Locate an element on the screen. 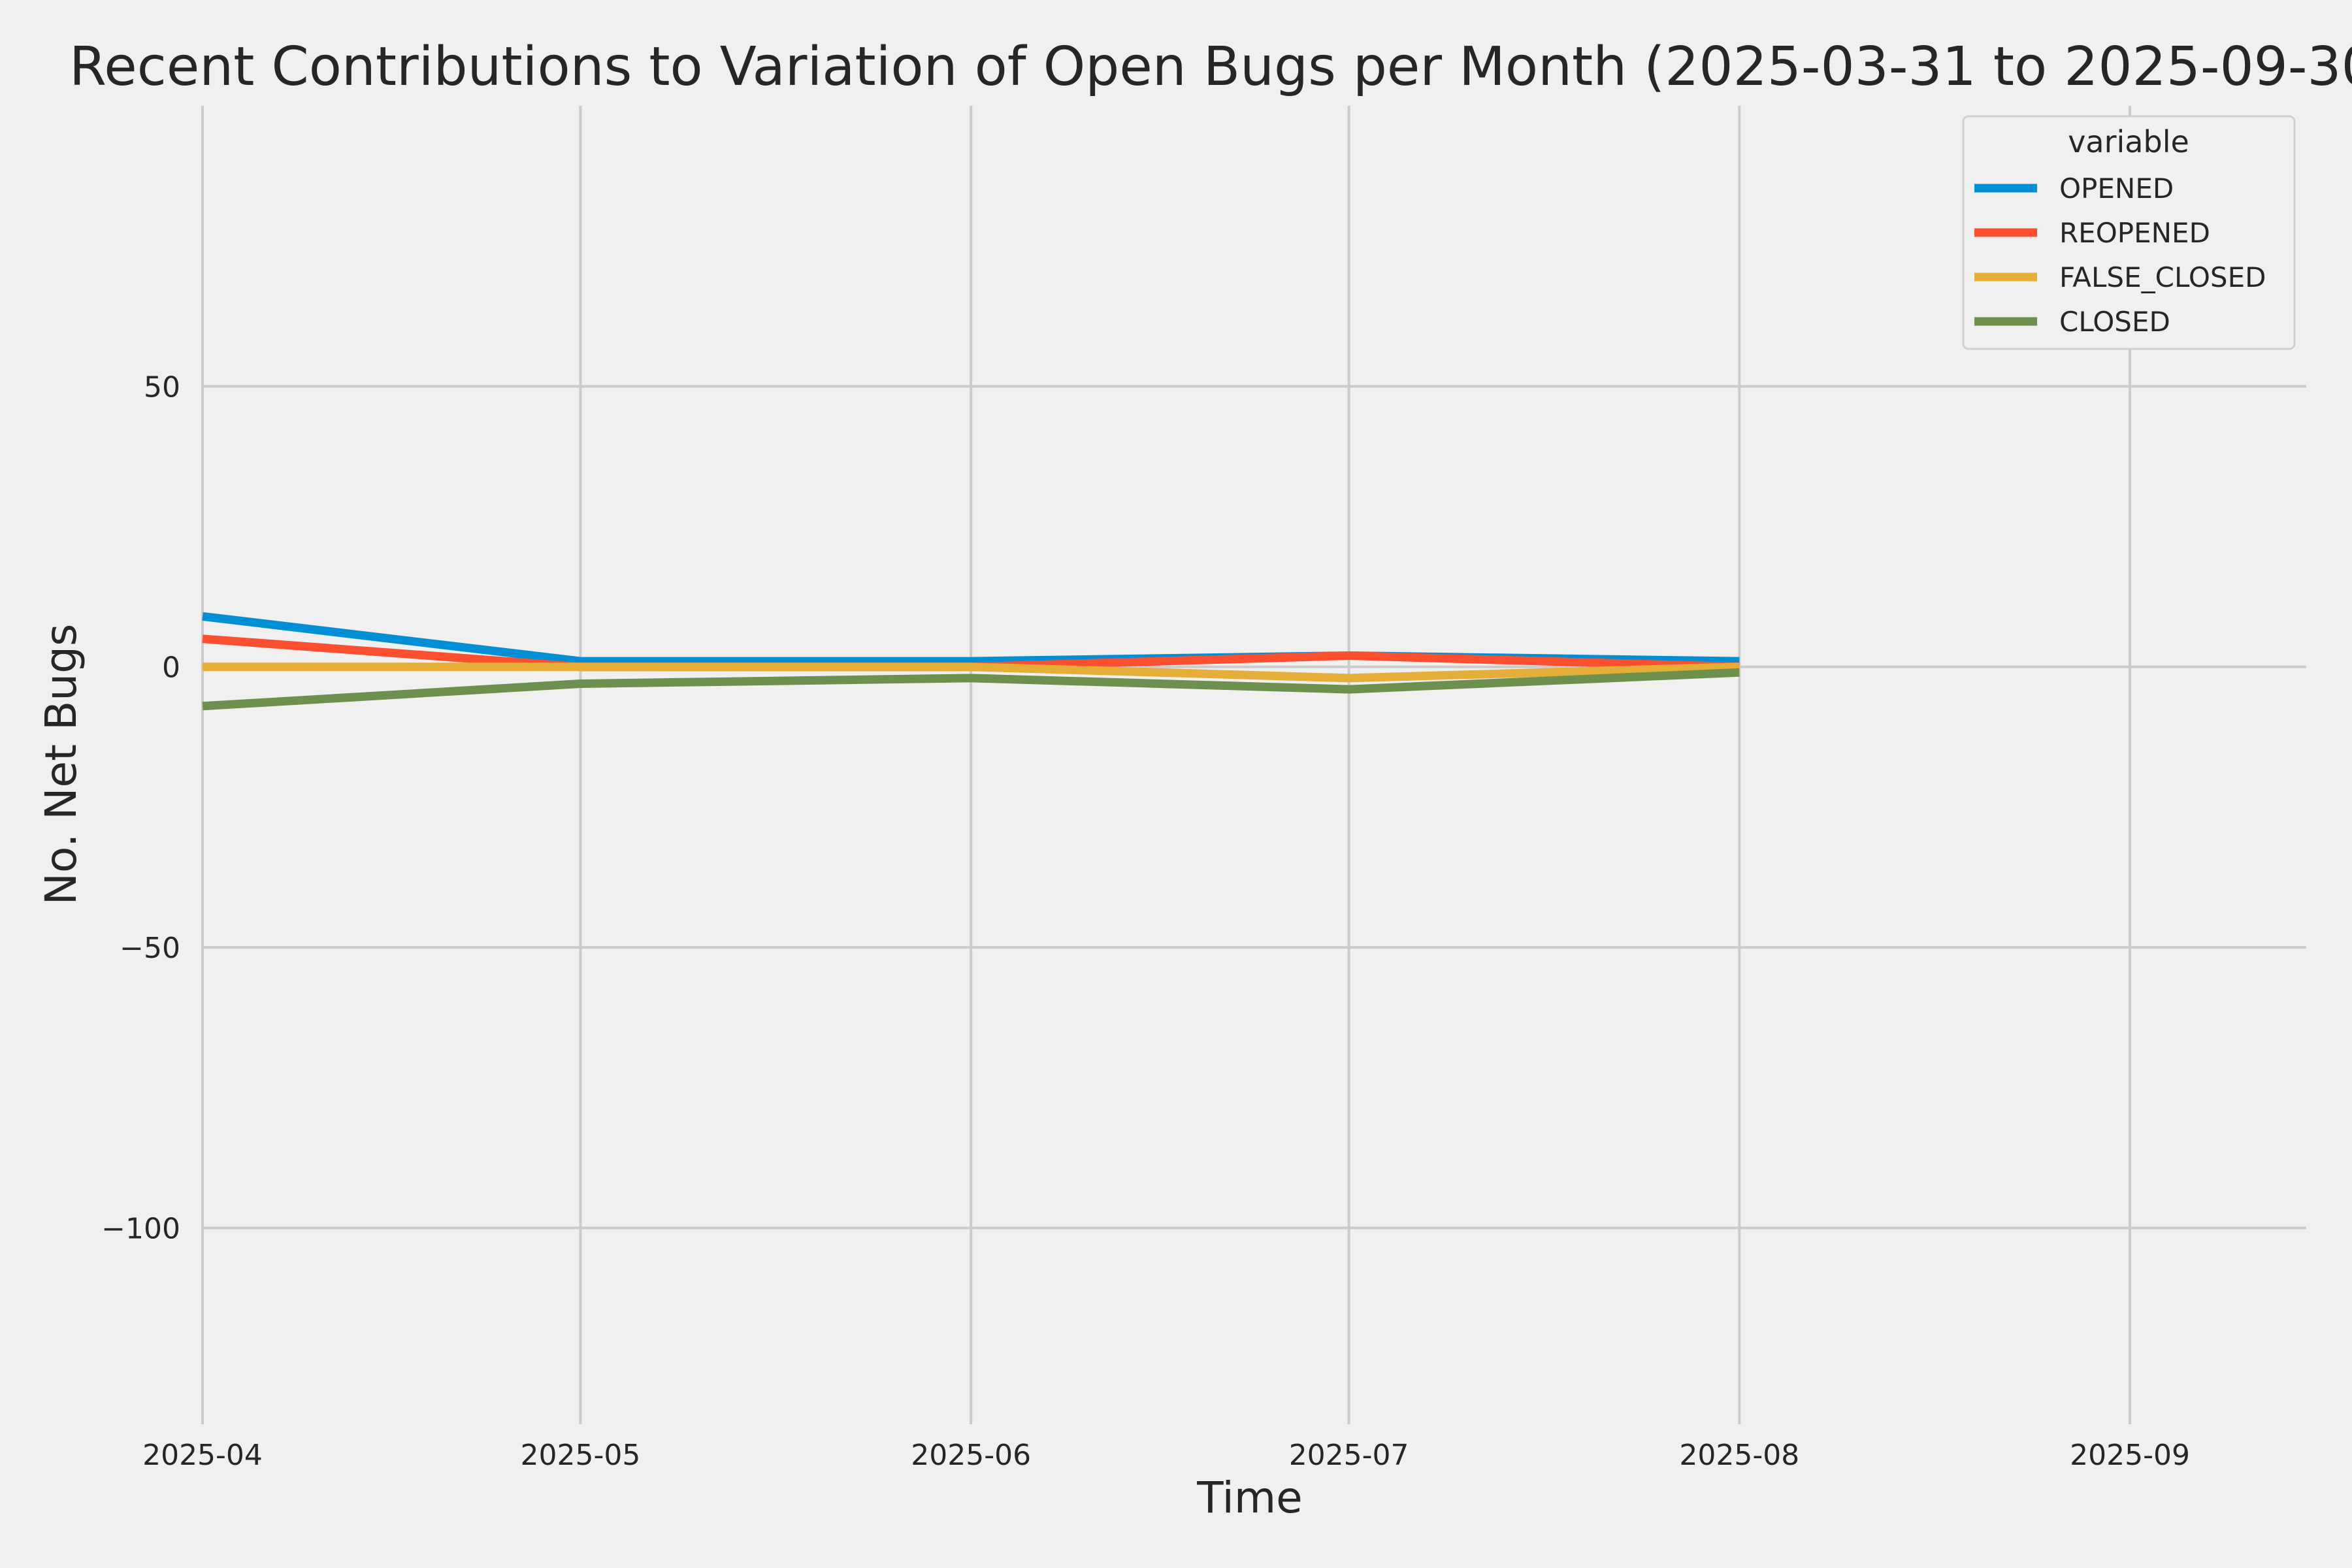 The width and height of the screenshot is (2352, 1568). x-tick-label: 2025-04 is located at coordinates (202, 1455).